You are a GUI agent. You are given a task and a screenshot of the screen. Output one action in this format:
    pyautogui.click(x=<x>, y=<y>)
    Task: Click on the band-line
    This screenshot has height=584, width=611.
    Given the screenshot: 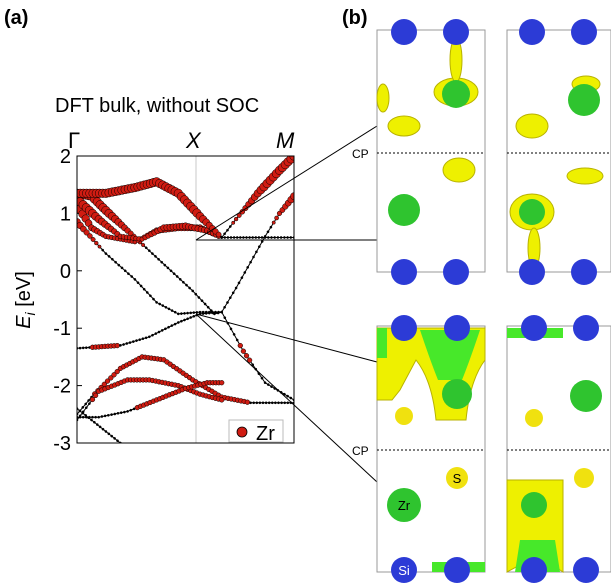 What is the action you would take?
    pyautogui.click(x=99, y=425)
    